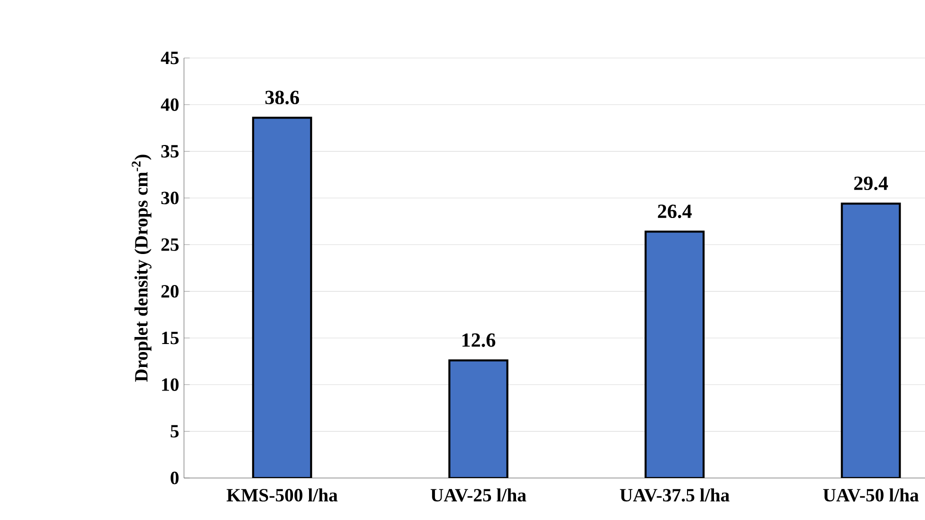 The image size is (925, 520). Describe the element at coordinates (170, 244) in the screenshot. I see `y-tick-label: 25` at that location.